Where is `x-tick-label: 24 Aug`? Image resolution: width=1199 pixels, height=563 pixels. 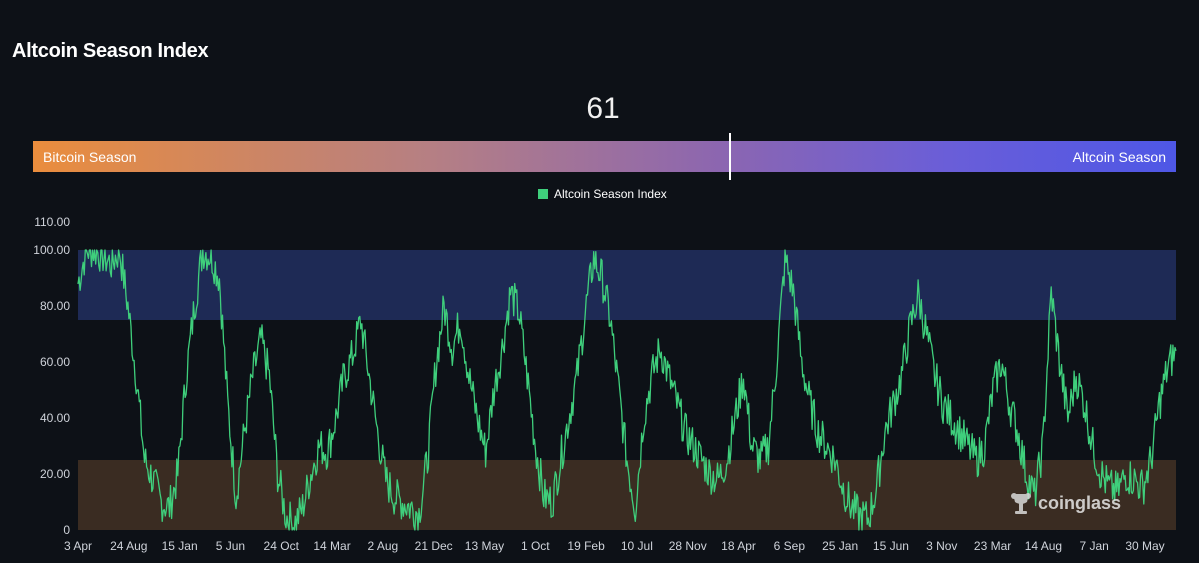 x-tick-label: 24 Aug is located at coordinates (128, 546).